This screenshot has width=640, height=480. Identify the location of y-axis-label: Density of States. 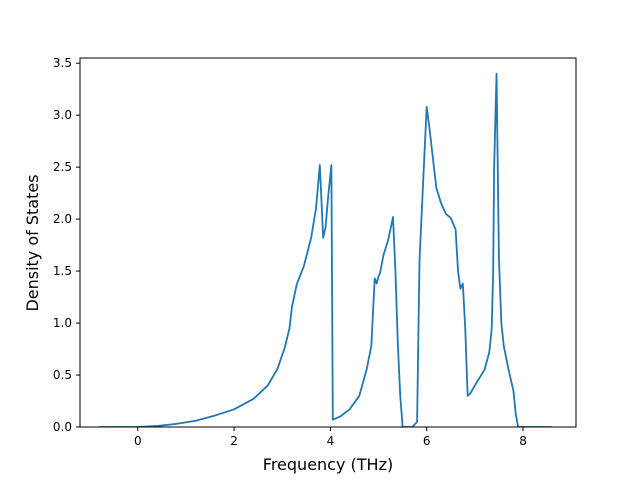
(32, 242).